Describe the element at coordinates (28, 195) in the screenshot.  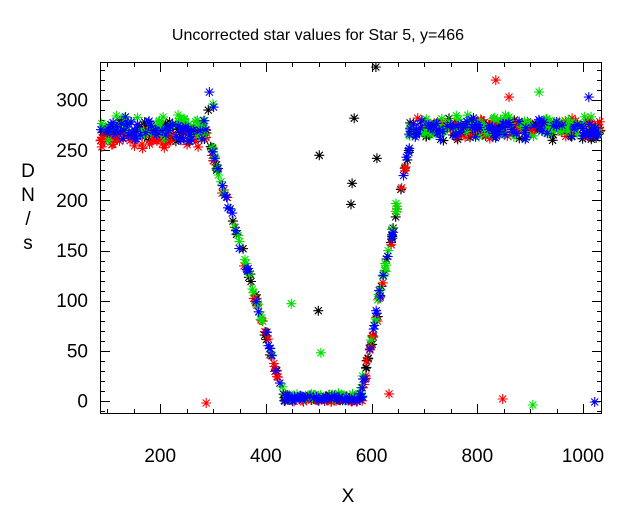
I see `y-axis-label-char: N` at that location.